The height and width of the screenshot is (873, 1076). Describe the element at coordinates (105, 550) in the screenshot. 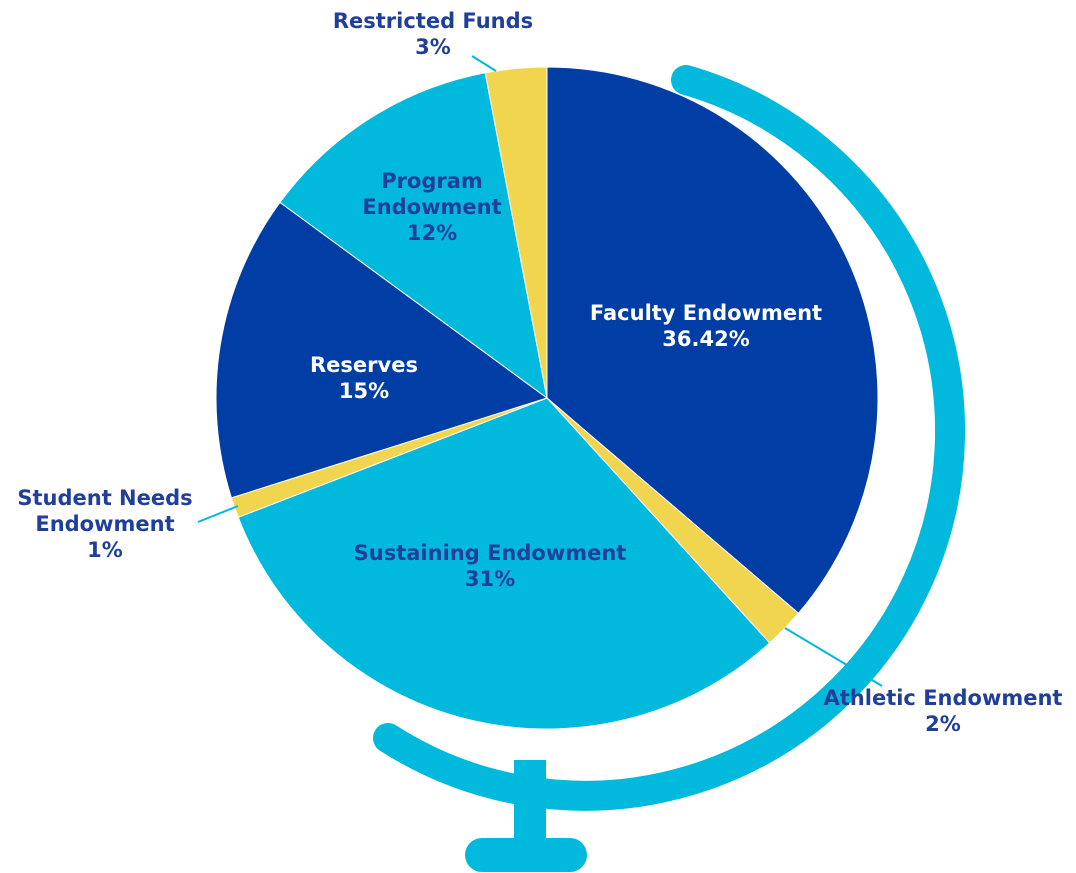

I see `value-label: 1%` at that location.